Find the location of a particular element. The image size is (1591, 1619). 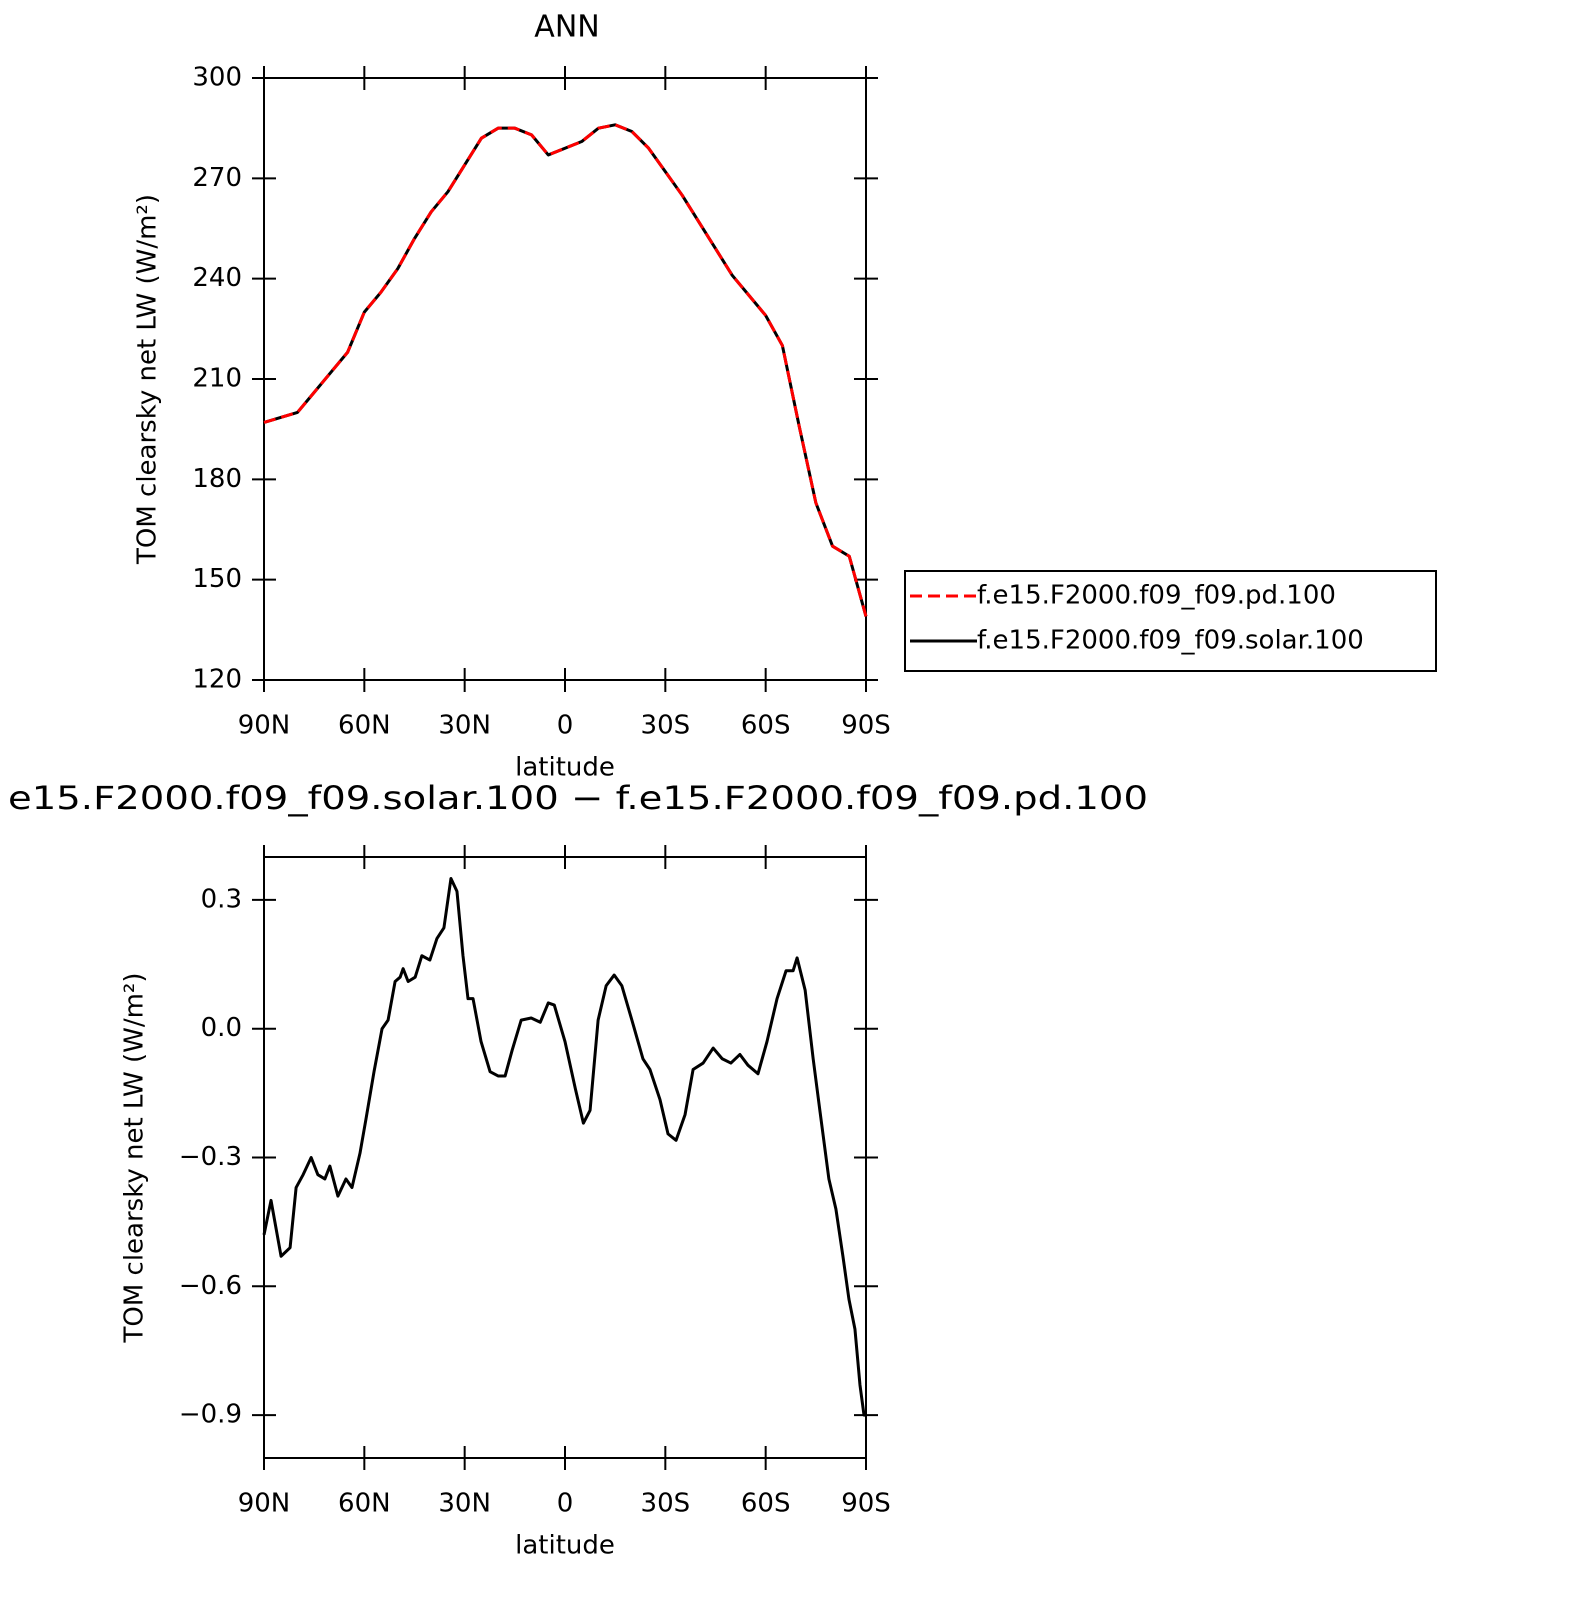

y-tick-label: 270 is located at coordinates (217, 178).